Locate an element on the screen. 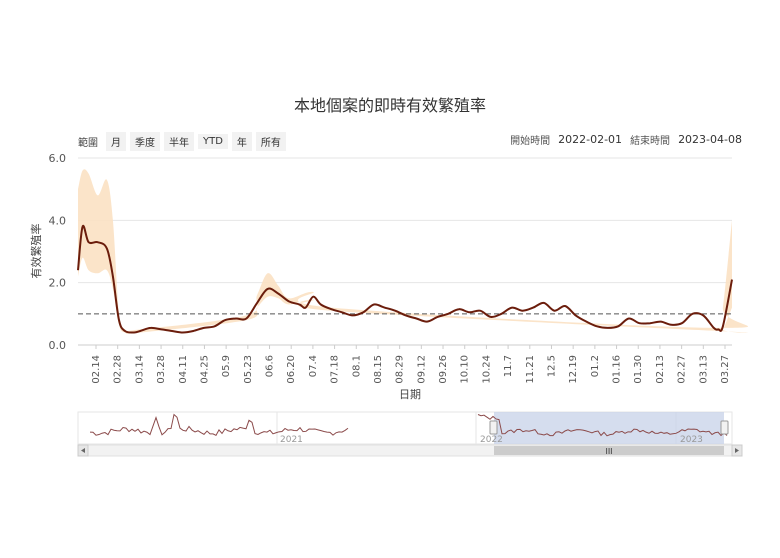 This screenshot has width=780, height=558. x-tick-label-03.13: 03.13 is located at coordinates (703, 369).